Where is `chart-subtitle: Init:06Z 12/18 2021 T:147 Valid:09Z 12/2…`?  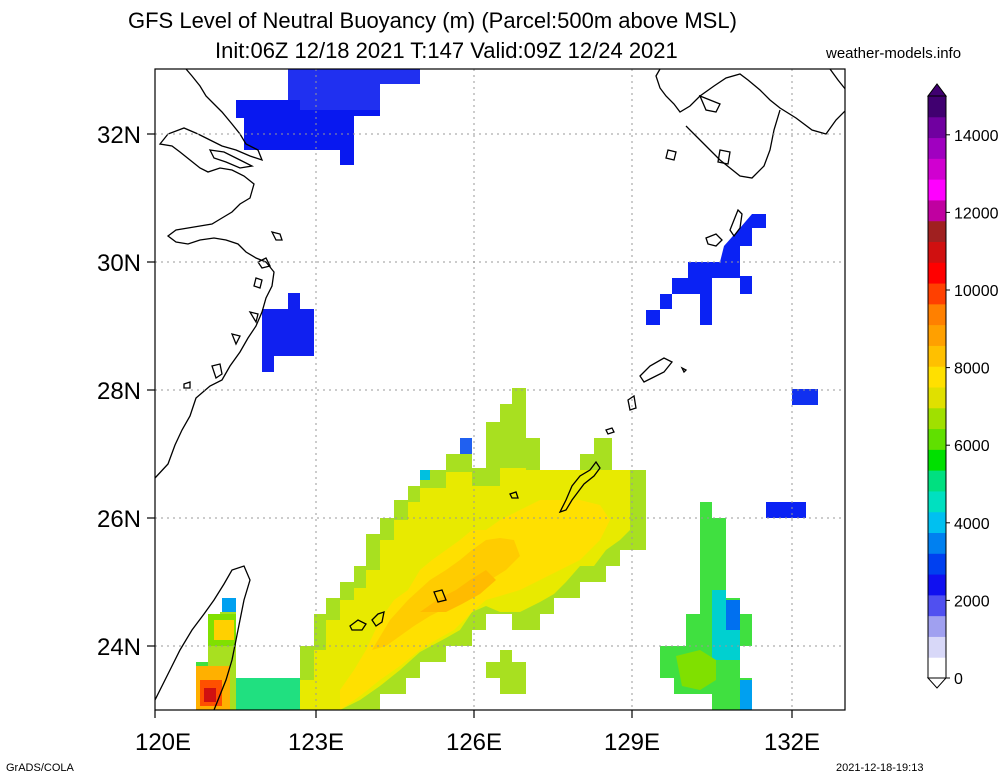
chart-subtitle: Init:06Z 12/18 2021 T:147 Valid:09Z 12/2… is located at coordinates (446, 50).